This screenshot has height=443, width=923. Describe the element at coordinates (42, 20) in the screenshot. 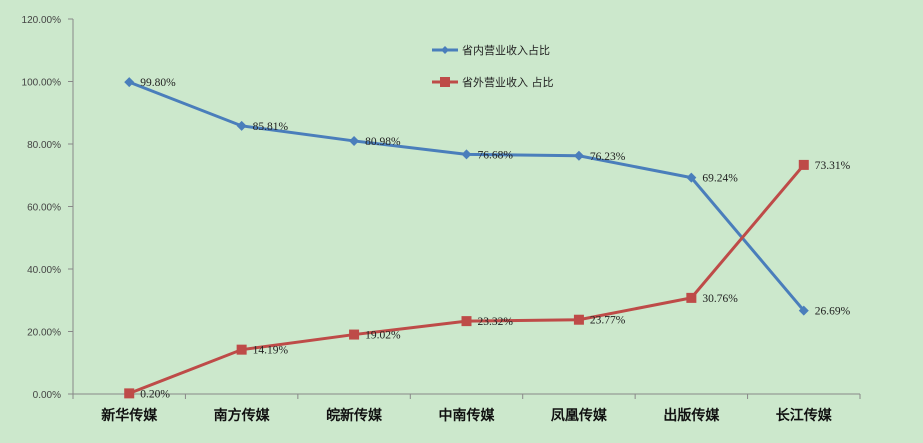

I see `y-tick-label: 120.00%` at that location.